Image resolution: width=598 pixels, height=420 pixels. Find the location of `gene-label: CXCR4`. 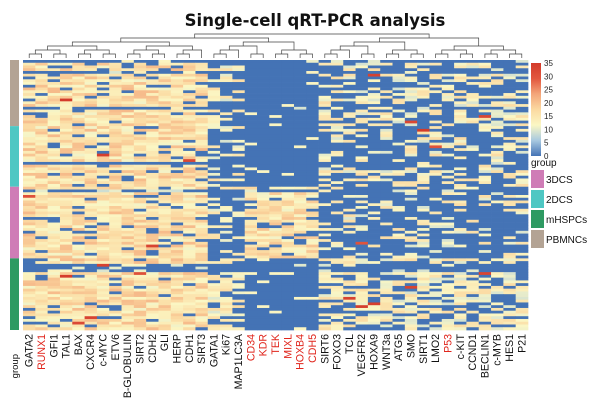

gene-label: CXCR4 is located at coordinates (91, 352).